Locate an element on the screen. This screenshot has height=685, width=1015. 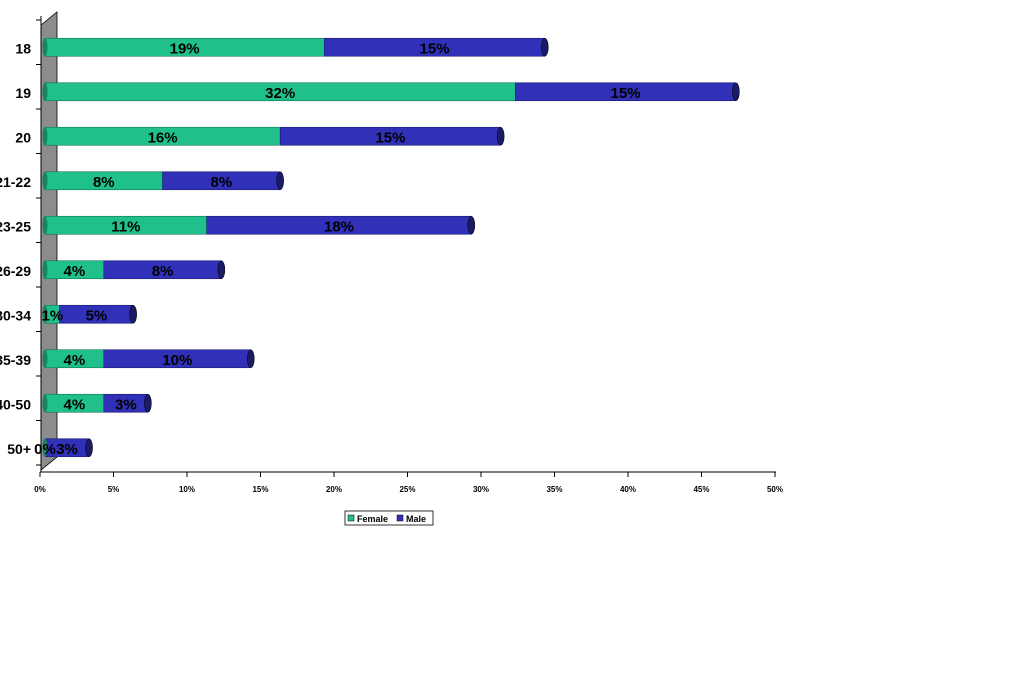
x-tick-label-40%: 40% is located at coordinates (628, 489).